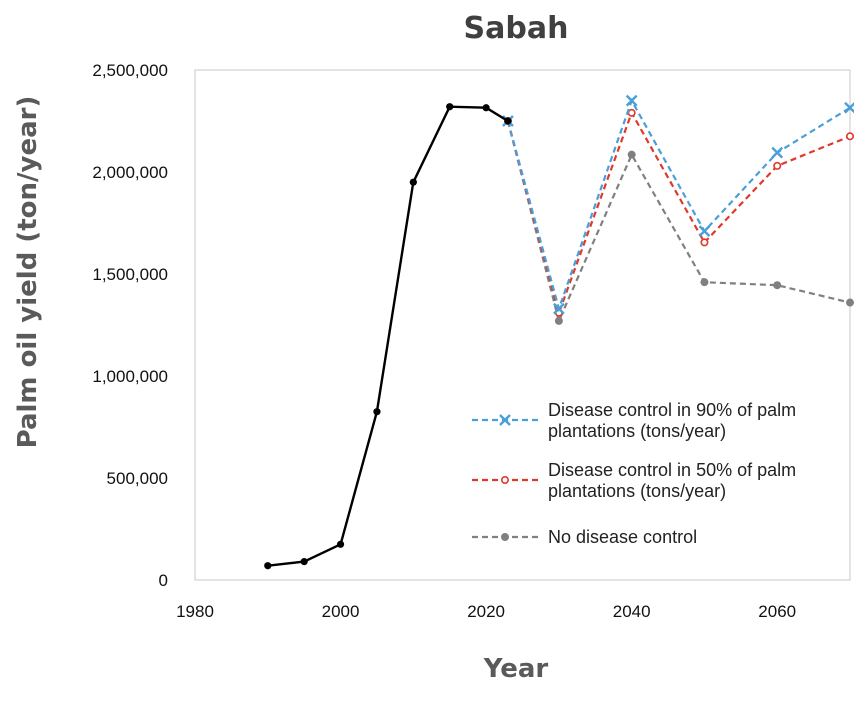 This screenshot has height=706, width=854. Describe the element at coordinates (672, 410) in the screenshot. I see `legend-label: Disease control in 90% of palm` at that location.